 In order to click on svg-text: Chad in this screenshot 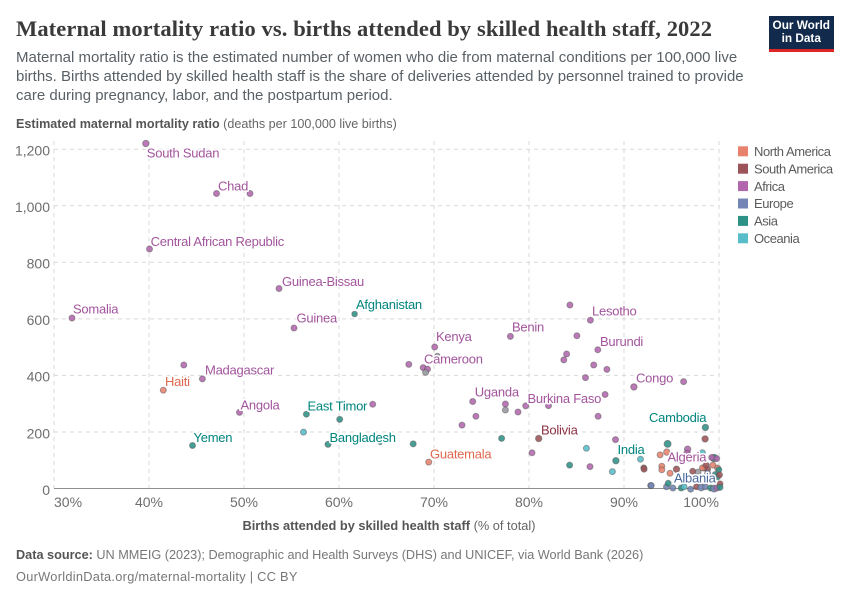, I will do `click(233, 186)`.